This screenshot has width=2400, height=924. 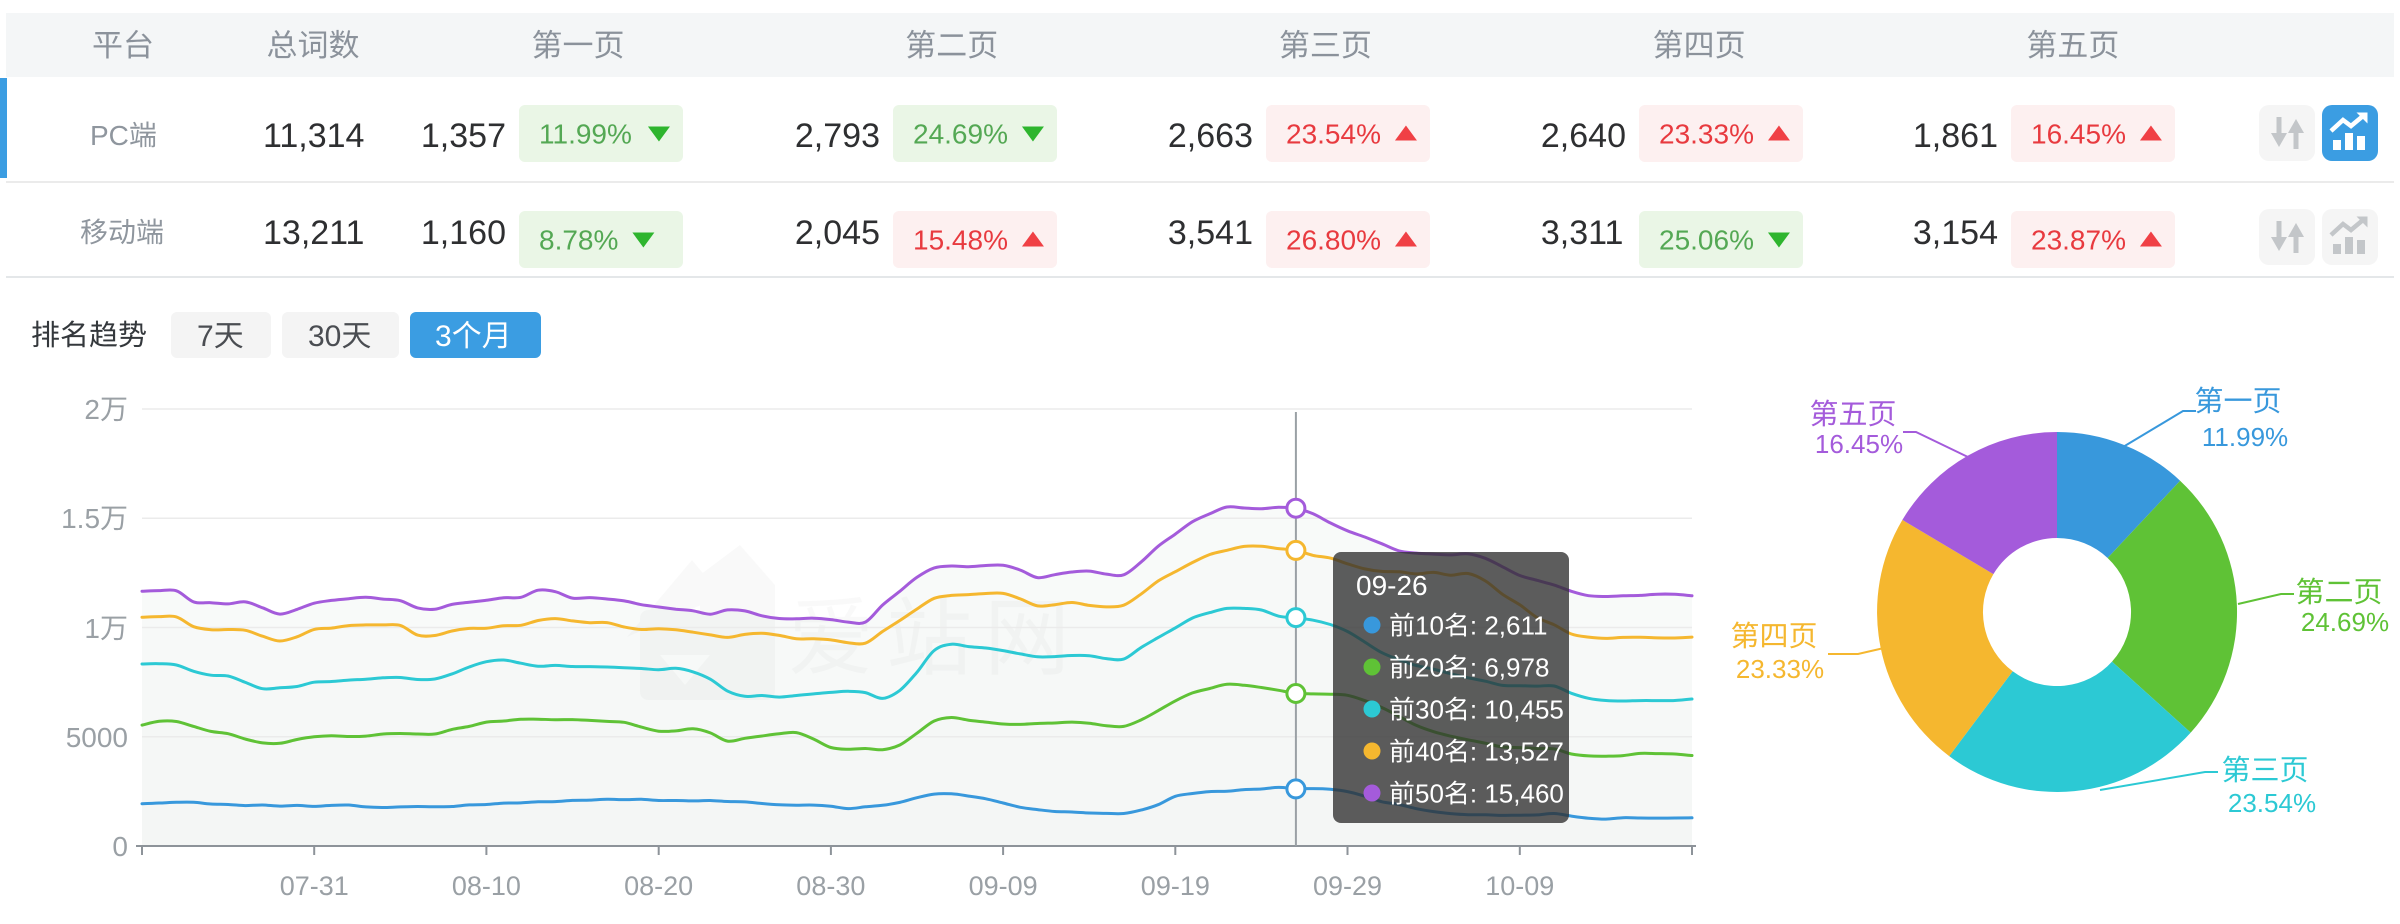 What do you see at coordinates (1003, 886) in the screenshot?
I see `svg-text: 09-09` at bounding box center [1003, 886].